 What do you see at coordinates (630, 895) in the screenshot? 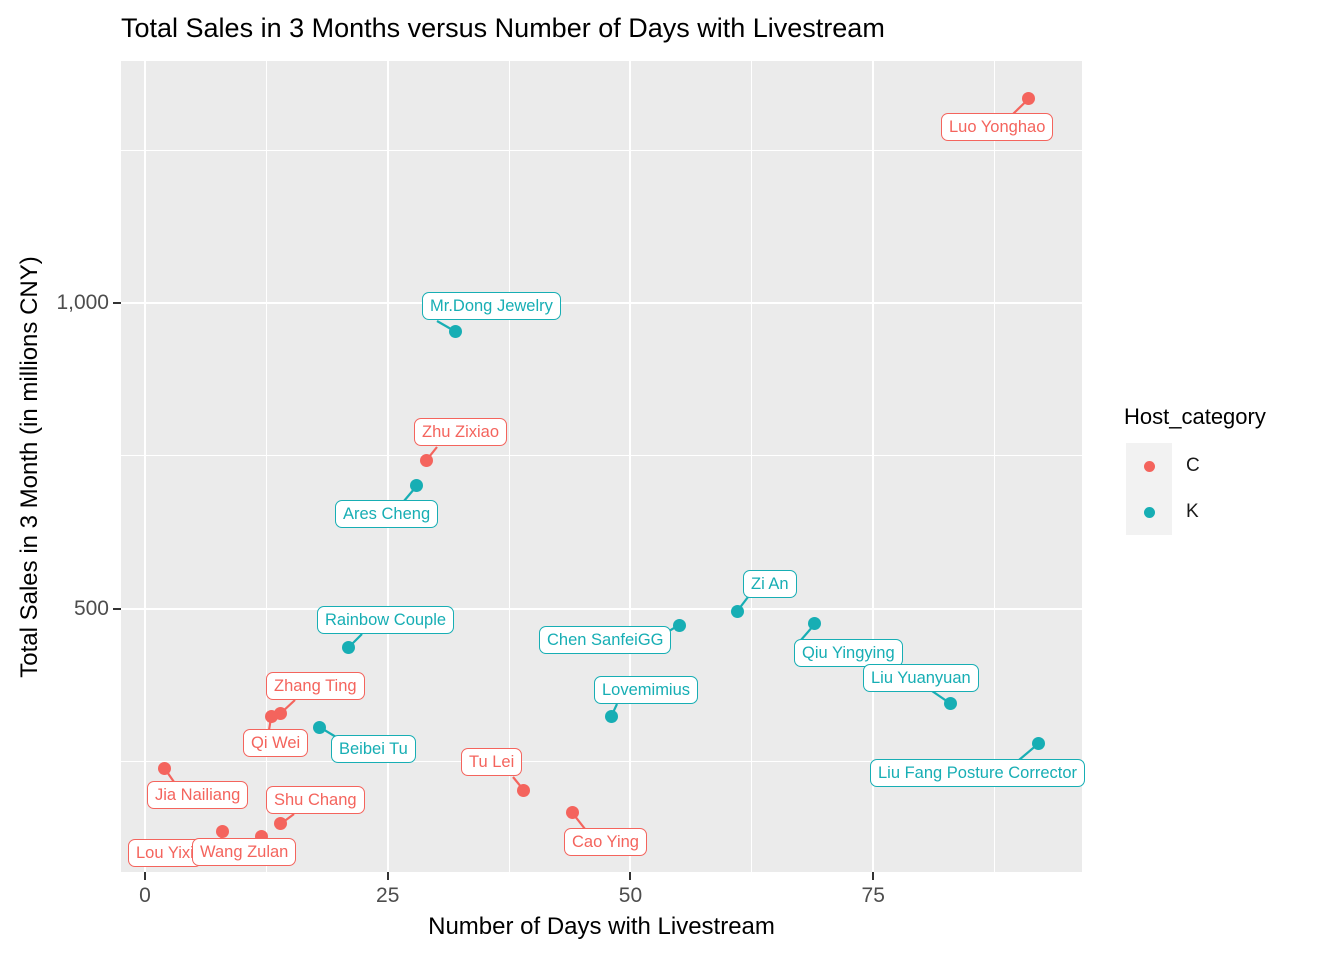
I see `x-tick-label: 50` at bounding box center [630, 895].